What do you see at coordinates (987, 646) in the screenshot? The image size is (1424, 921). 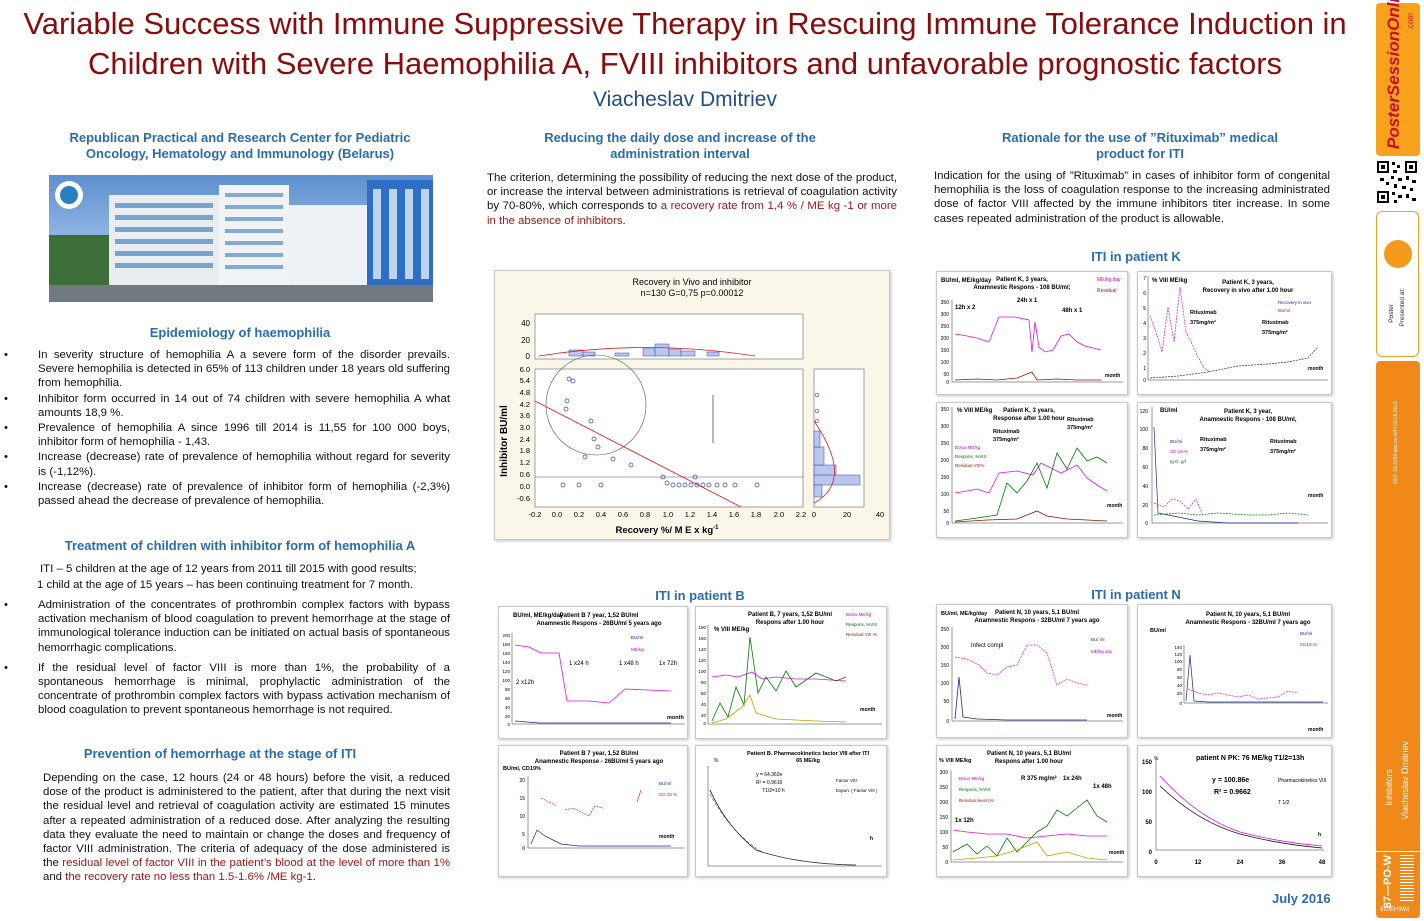 I see `svg-text: Infect compl` at bounding box center [987, 646].